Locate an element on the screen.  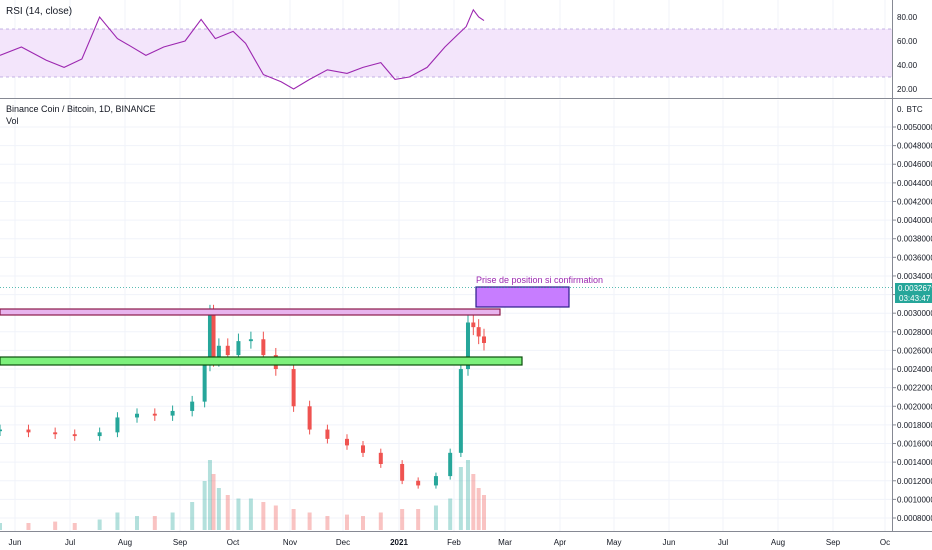
price-tick-label: 0.0022000 is located at coordinates (914, 388).